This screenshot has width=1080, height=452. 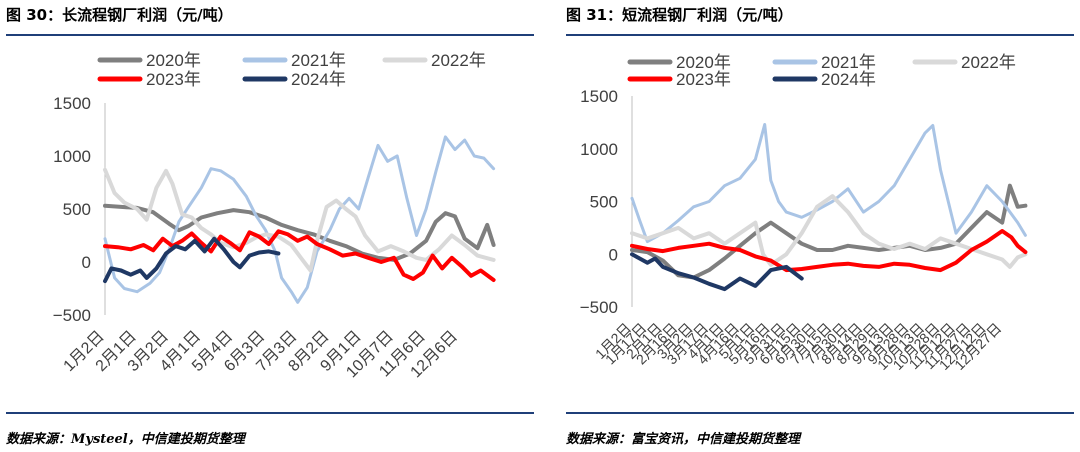 What do you see at coordinates (683, 439) in the screenshot?
I see `source-note: 数据来源：富宝资讯，中信建投期货整理` at bounding box center [683, 439].